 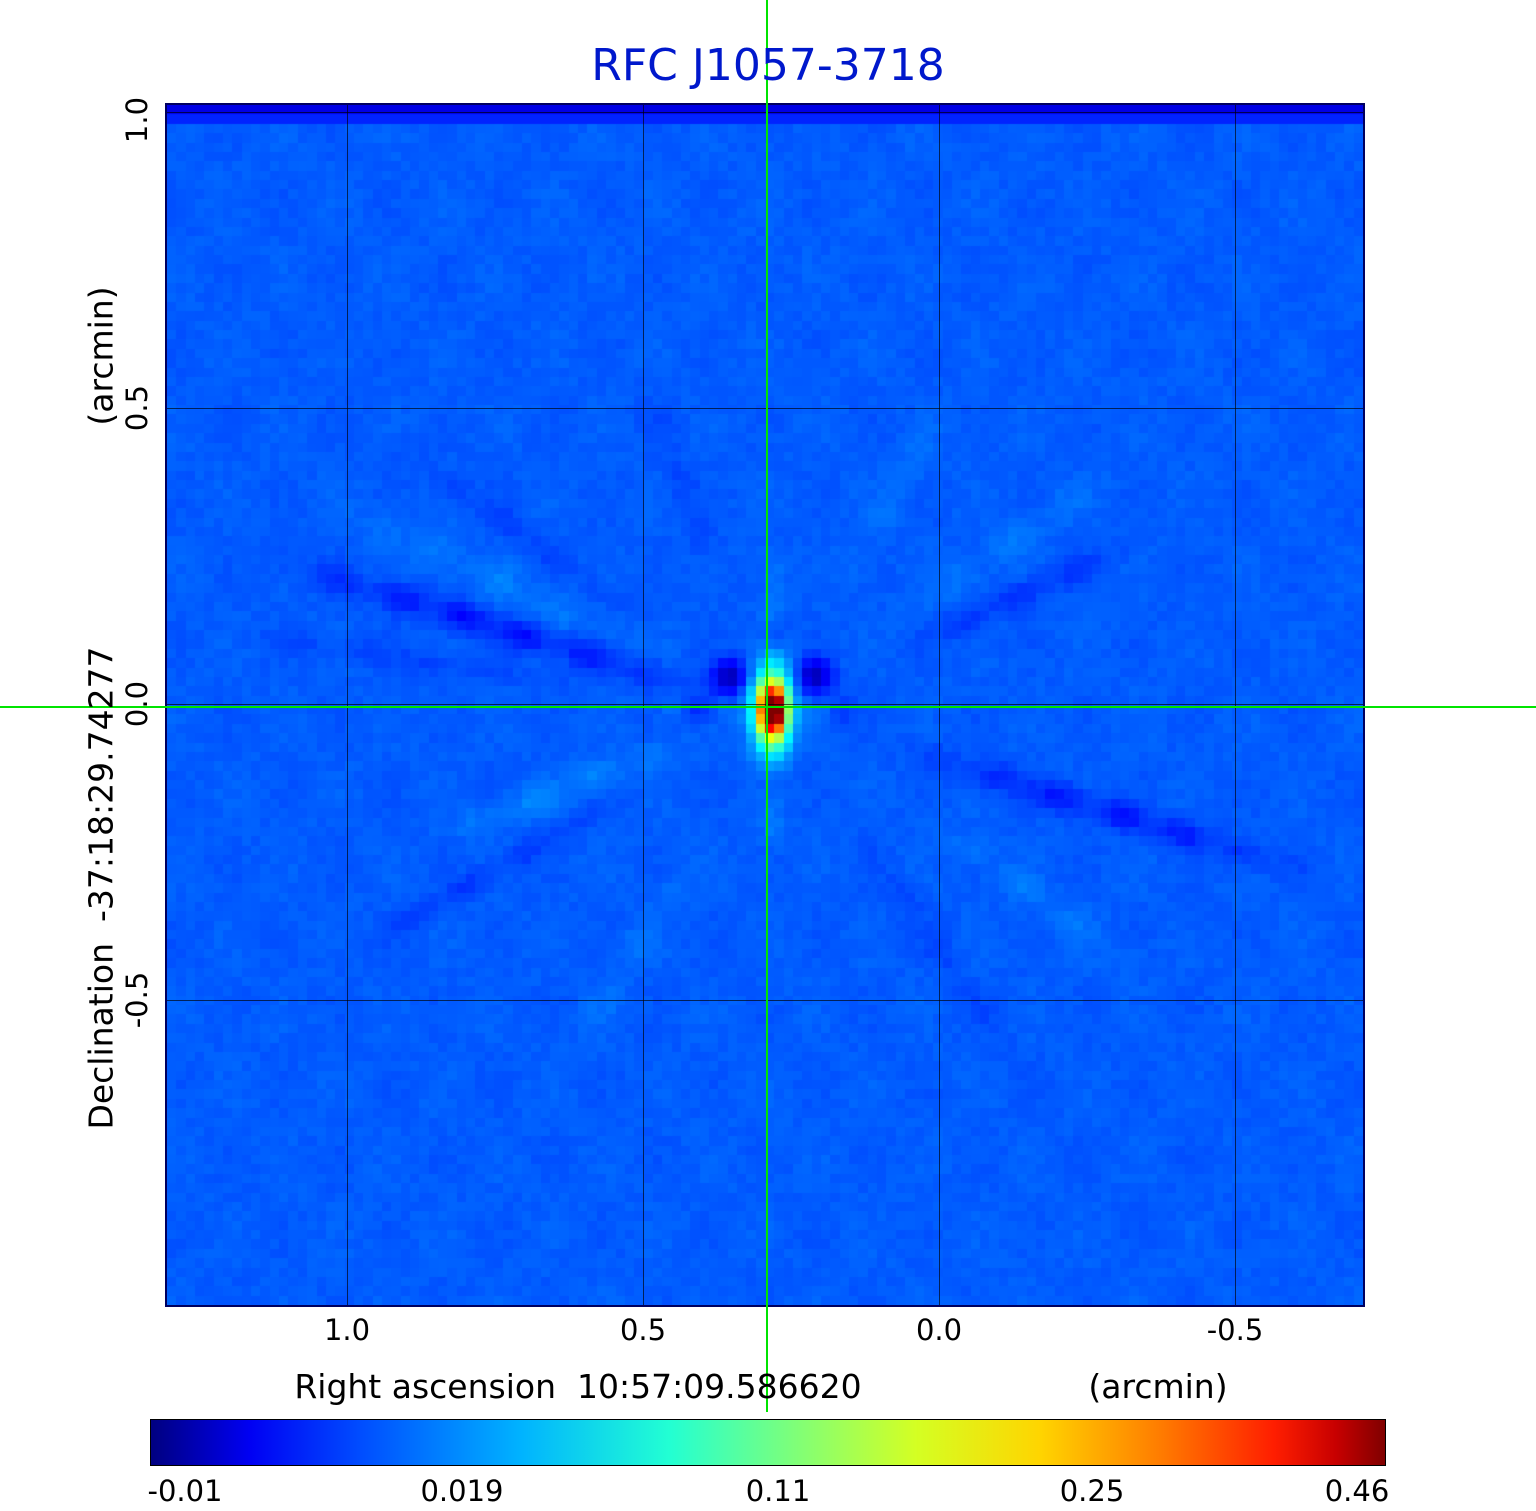 I want to click on y-tick-0.5: 0.5, so click(x=137, y=408).